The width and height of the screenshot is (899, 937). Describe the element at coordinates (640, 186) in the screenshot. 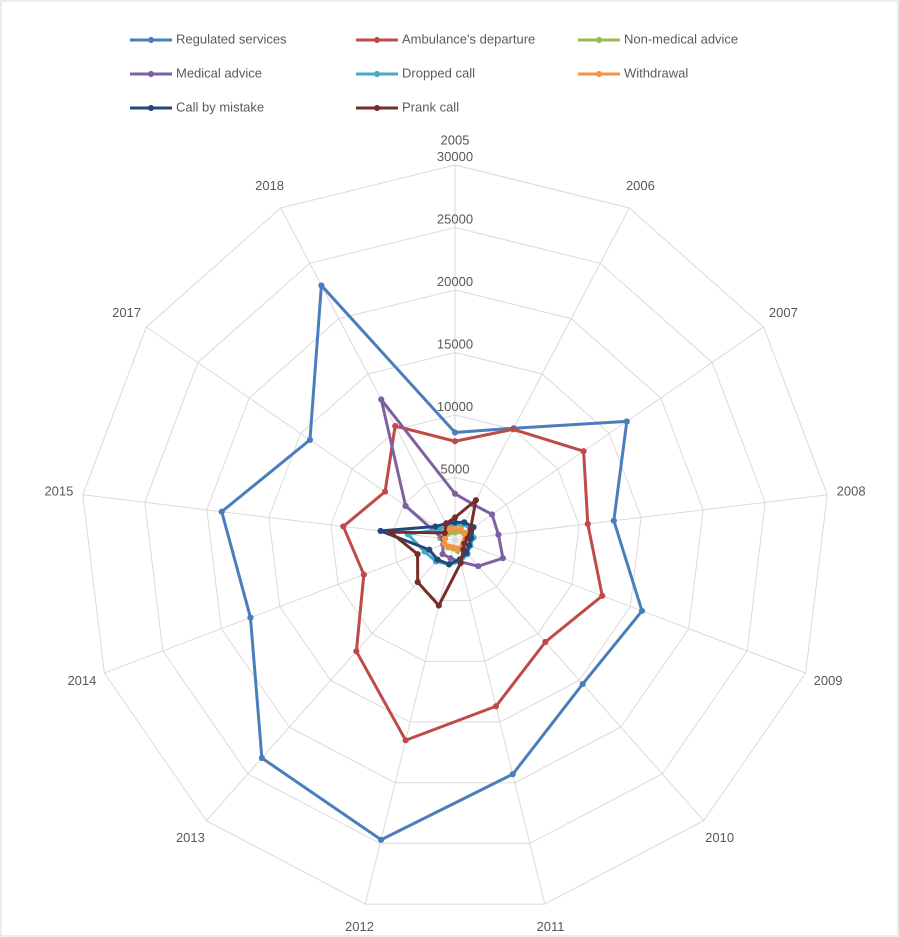

I see `spoke-label: 2006` at that location.